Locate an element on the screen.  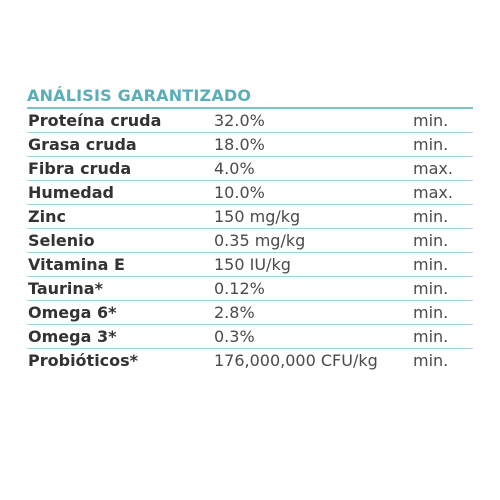
table-row: Selenio 0.35 mg/kg min. is located at coordinates (250, 241).